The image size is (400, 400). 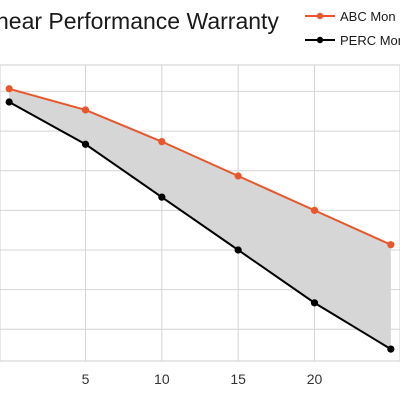 I want to click on legend-marker-abc, so click(x=320, y=16).